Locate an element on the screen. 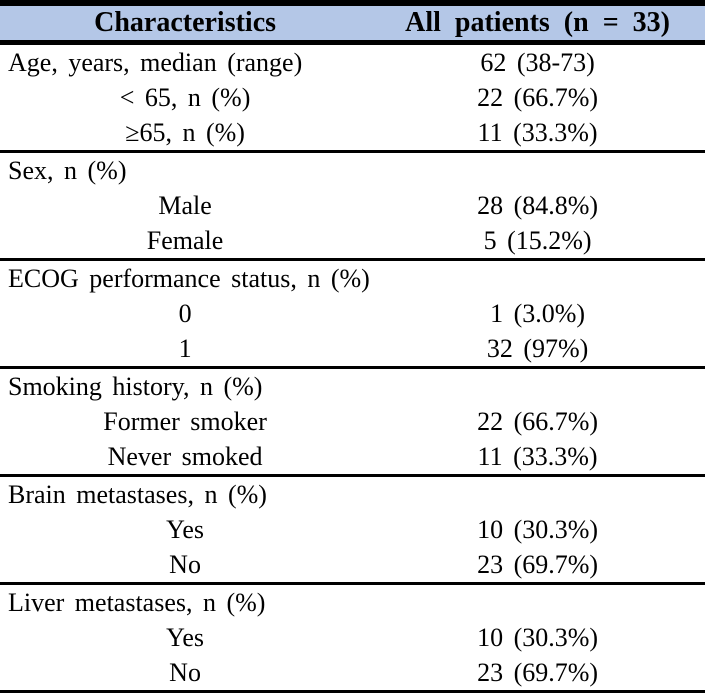  table-row-age-over65: ≥65, n (%) 11 (33.3%) is located at coordinates (352, 134).